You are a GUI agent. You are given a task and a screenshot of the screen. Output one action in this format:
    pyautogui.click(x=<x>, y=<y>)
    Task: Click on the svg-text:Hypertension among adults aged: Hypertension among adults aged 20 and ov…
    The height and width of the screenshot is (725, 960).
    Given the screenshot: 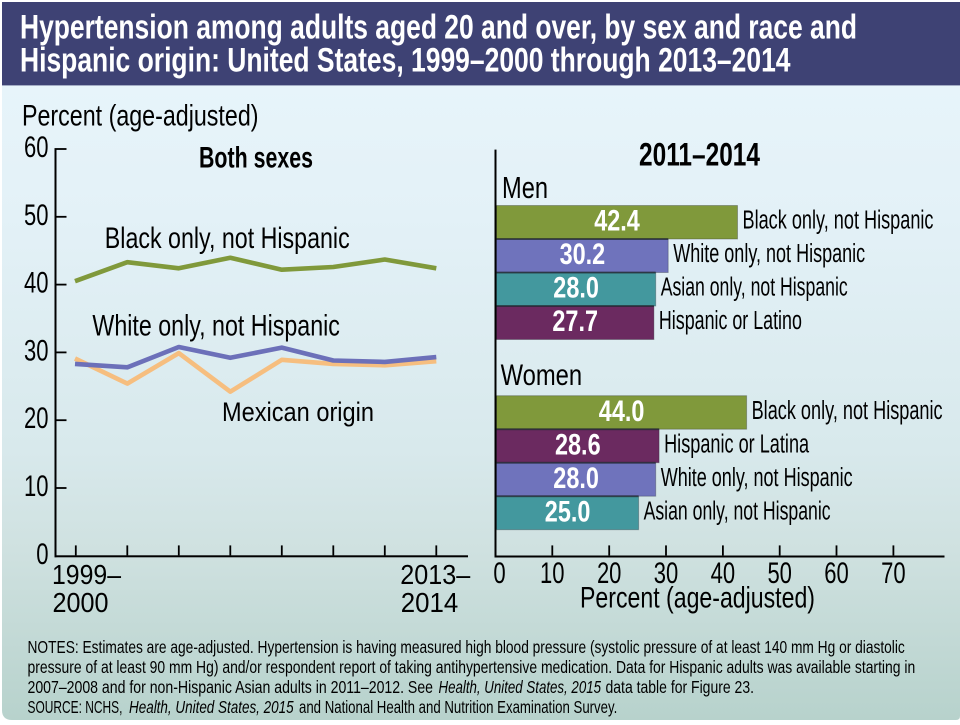 What is the action you would take?
    pyautogui.click(x=438, y=28)
    